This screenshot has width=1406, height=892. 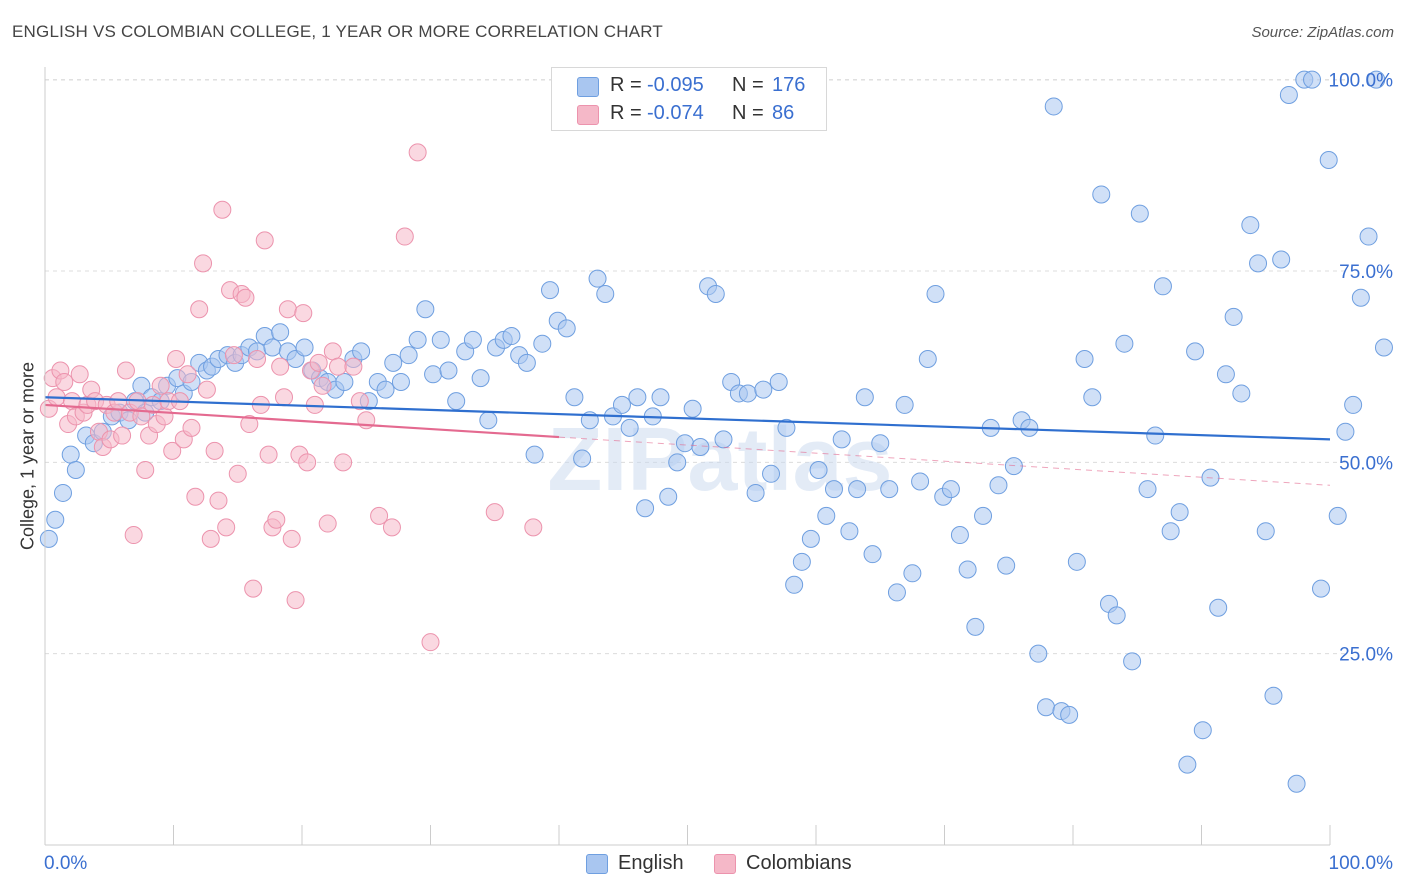 I want to click on legend-r-label: R =, so click(x=626, y=85).